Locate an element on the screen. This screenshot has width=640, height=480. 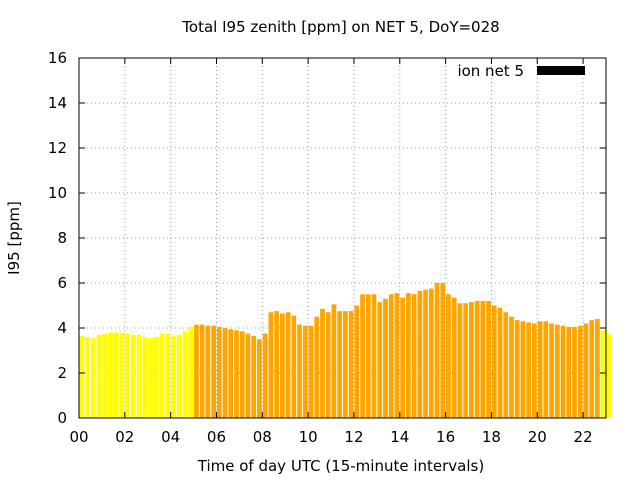
y-tick-label: 16 is located at coordinates (57, 58).